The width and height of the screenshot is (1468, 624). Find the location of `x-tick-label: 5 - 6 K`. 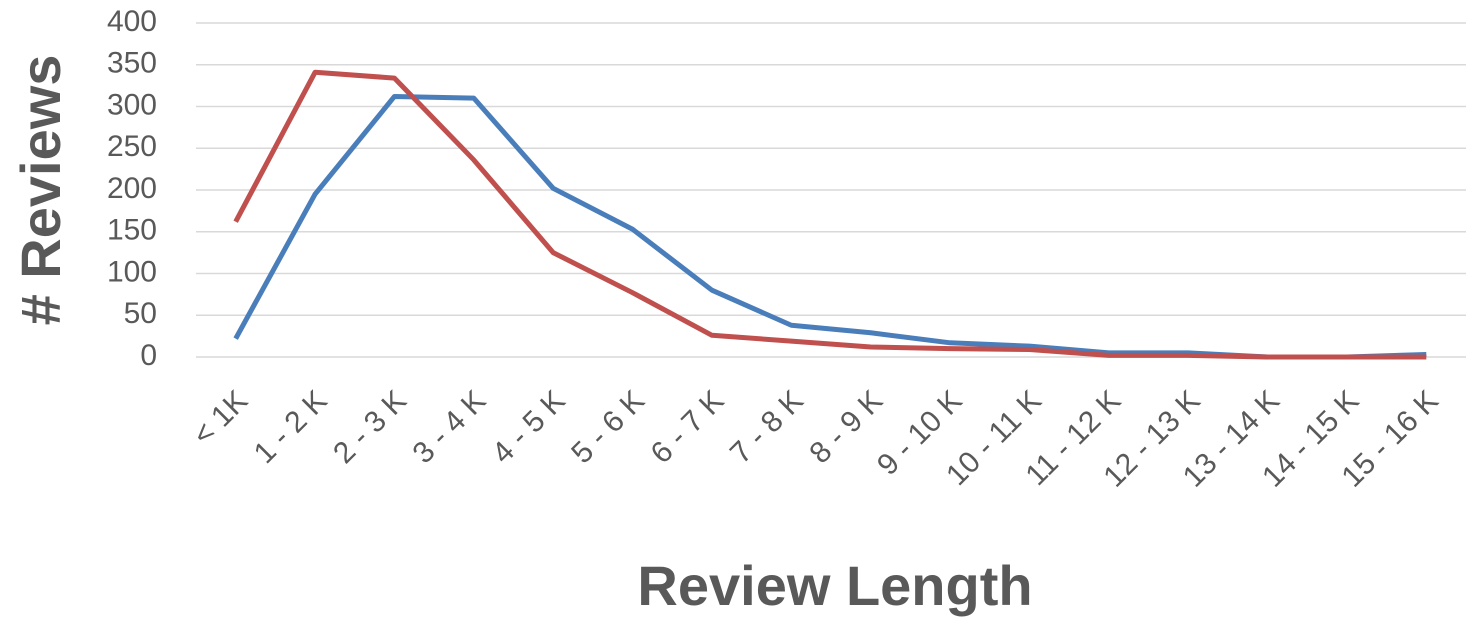

x-tick-label: 5 - 6 K is located at coordinates (608, 427).